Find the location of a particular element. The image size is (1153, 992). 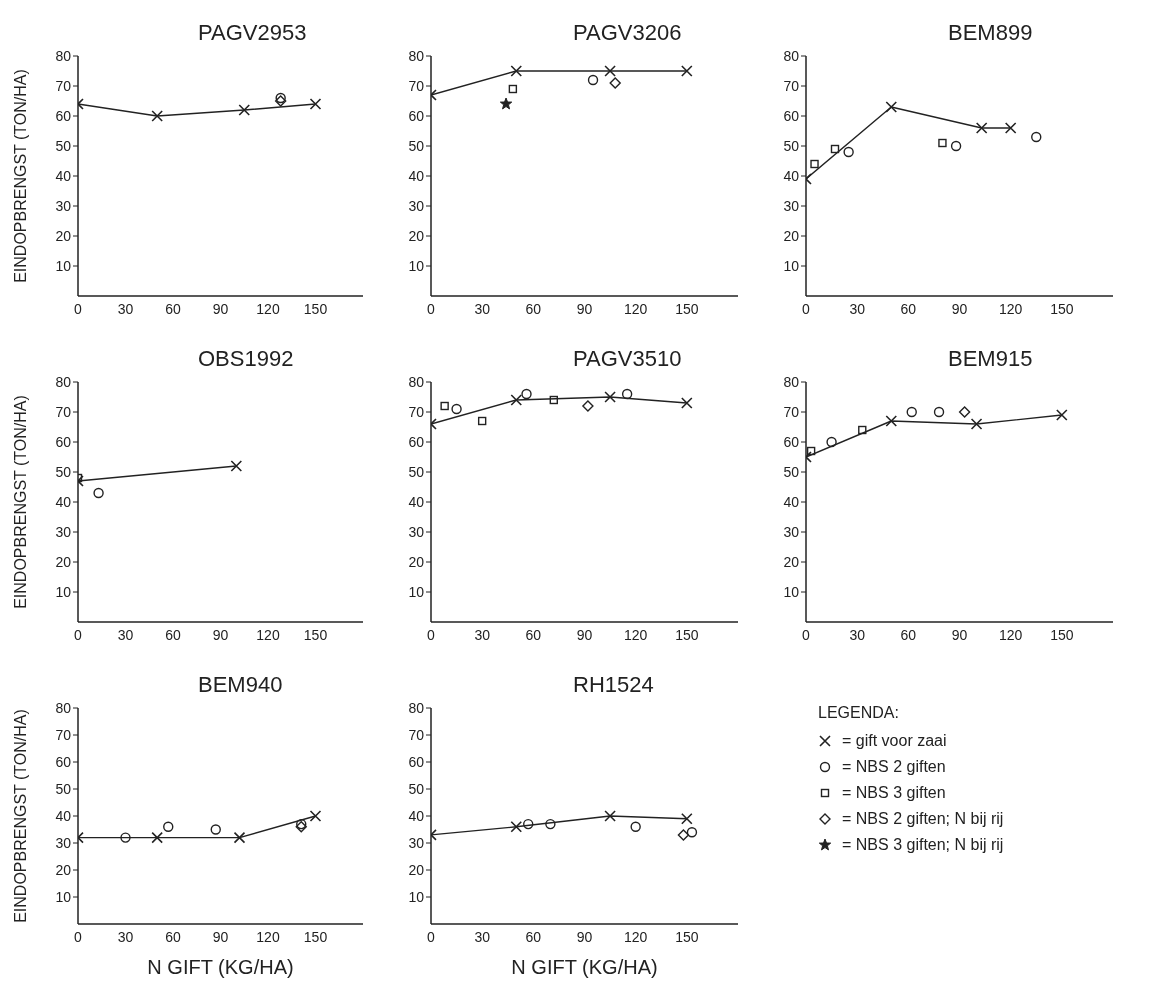

text: LEGENDA: is located at coordinates (859, 713).